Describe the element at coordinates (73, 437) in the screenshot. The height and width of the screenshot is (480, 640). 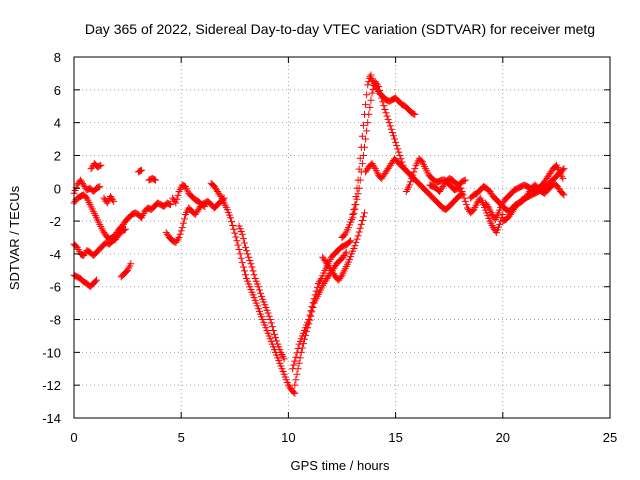
I see `x-tick-label: 0` at that location.